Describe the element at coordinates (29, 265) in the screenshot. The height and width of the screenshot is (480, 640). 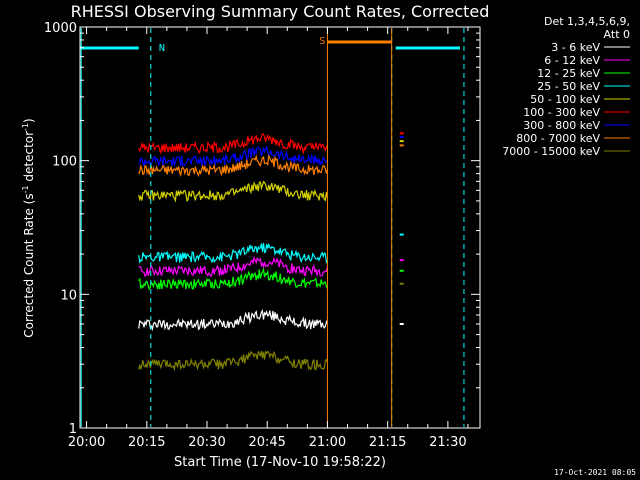
I see `y-axis-label-main: Corrected Count Rate (s` at that location.